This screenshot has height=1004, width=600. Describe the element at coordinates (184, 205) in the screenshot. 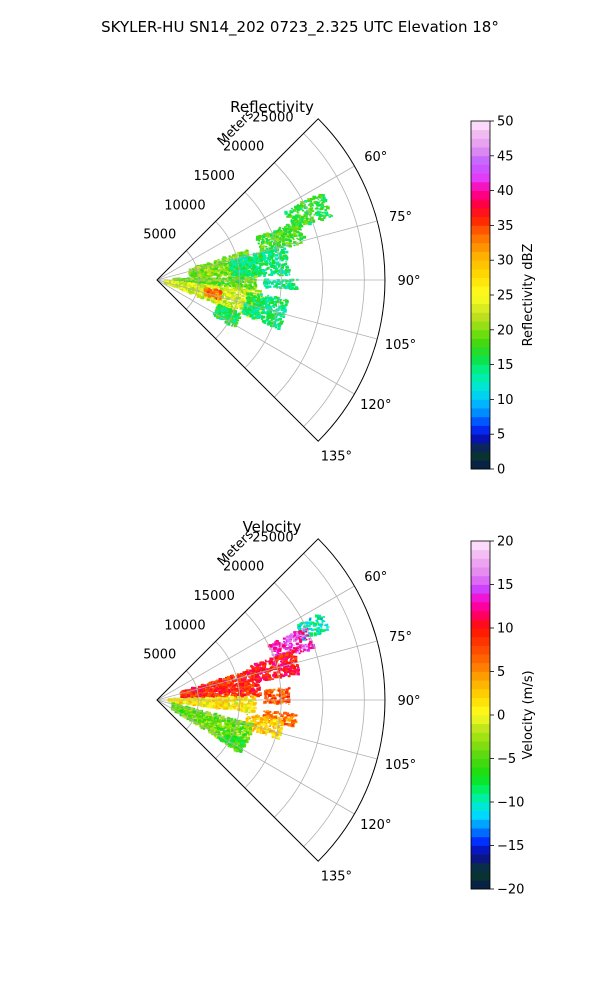

I see `radial-tick-label: 10000` at that location.